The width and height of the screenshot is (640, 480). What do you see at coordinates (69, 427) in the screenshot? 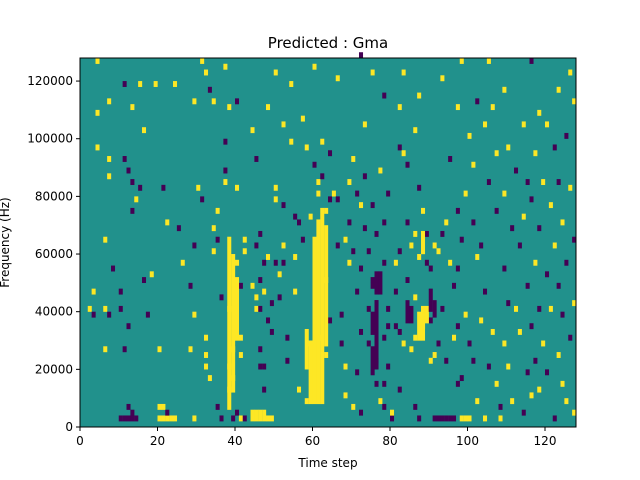
I see `y-tick-label: 0` at bounding box center [69, 427].